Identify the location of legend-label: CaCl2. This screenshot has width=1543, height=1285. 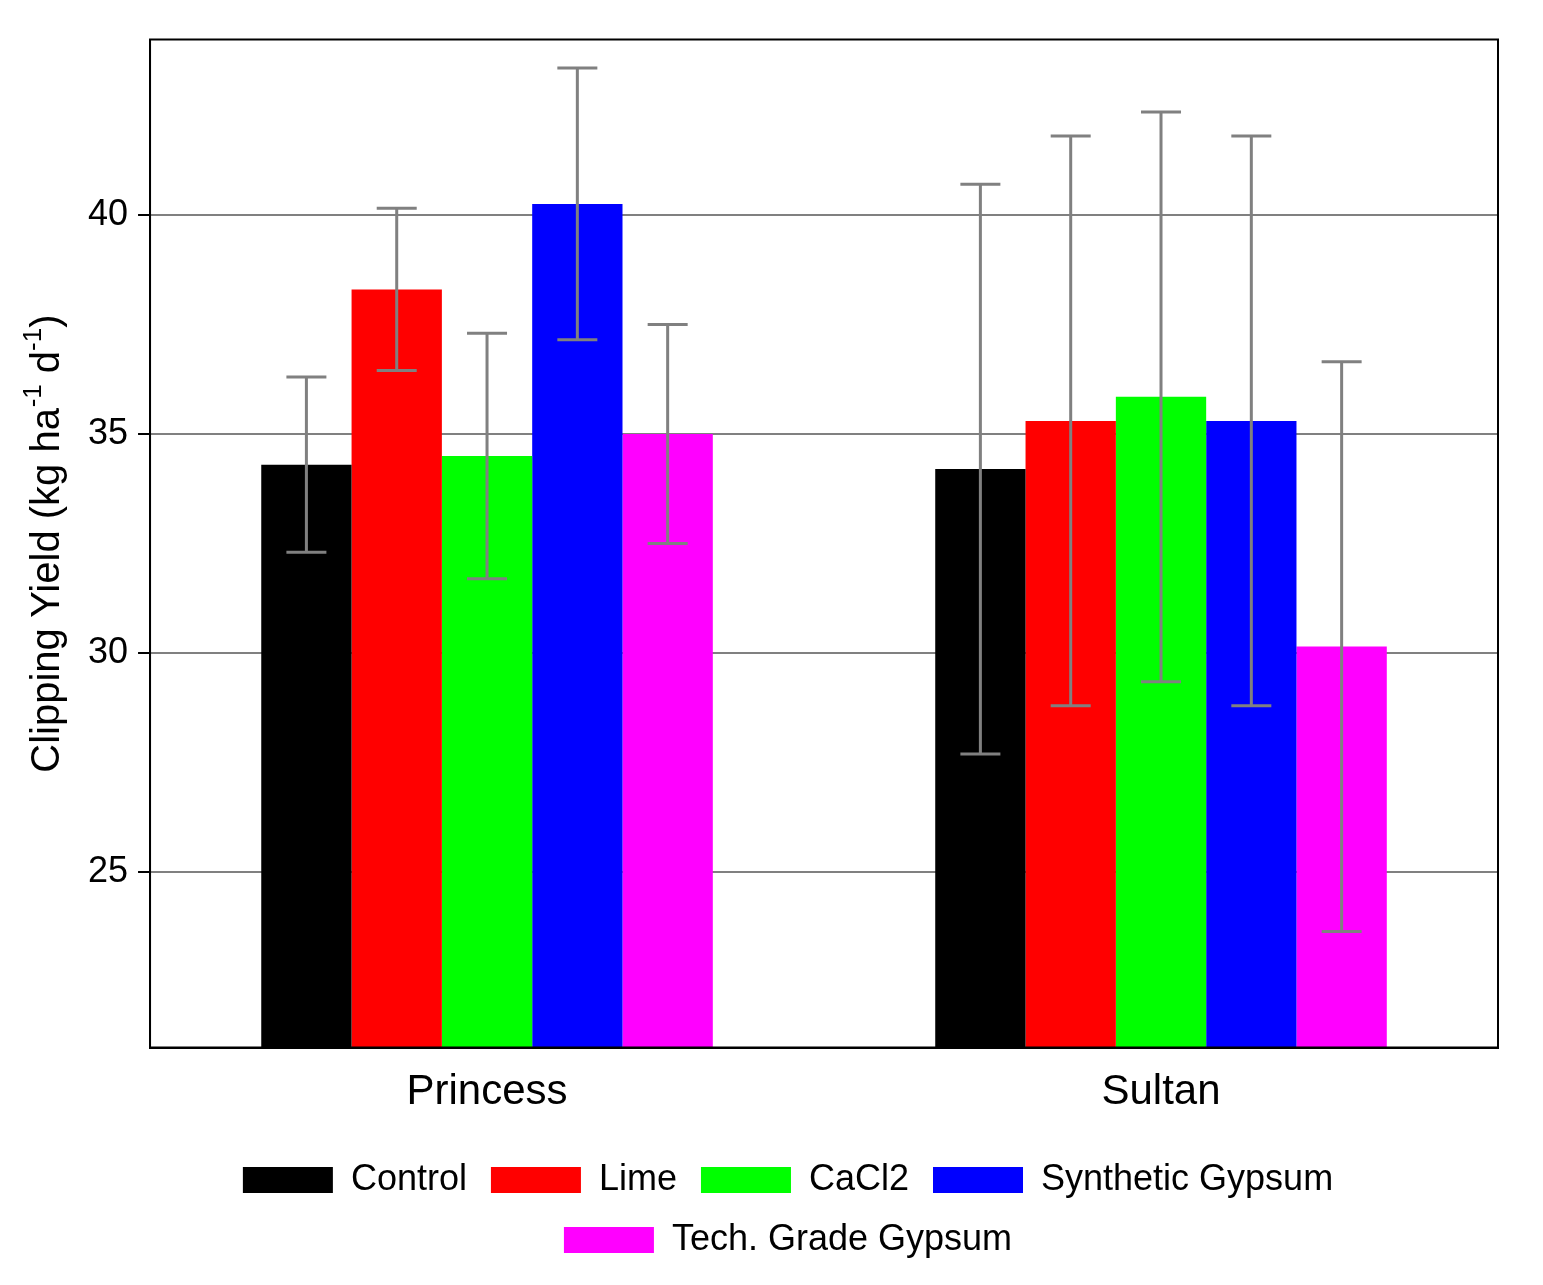
(859, 1177).